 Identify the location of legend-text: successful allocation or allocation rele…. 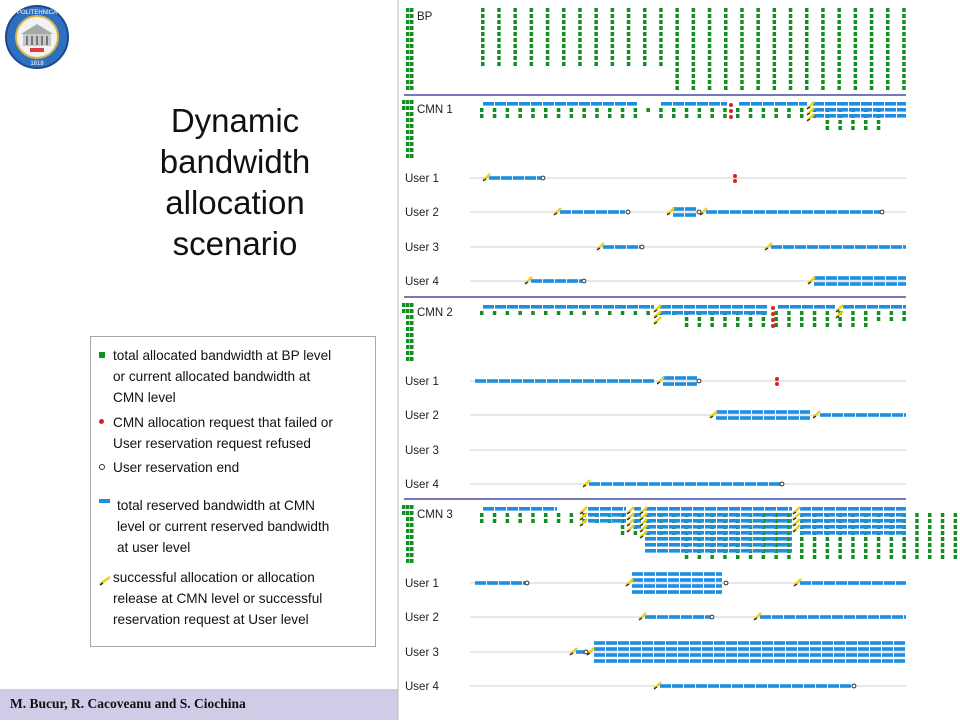
(218, 598).